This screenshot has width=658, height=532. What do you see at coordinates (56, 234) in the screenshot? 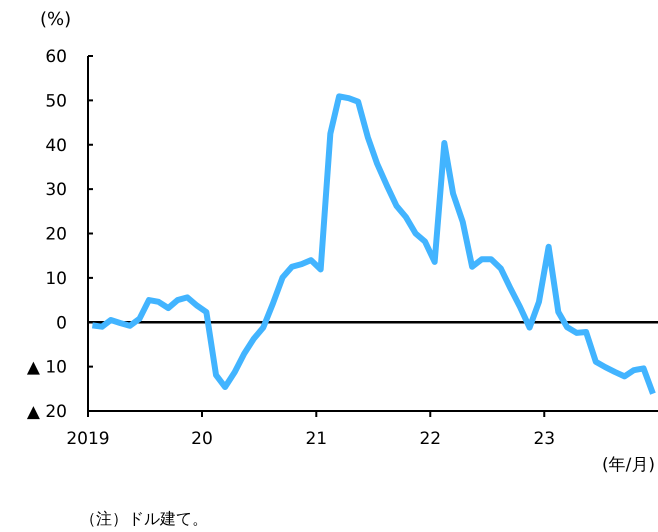
I see `y-tick-label: 20` at bounding box center [56, 234].